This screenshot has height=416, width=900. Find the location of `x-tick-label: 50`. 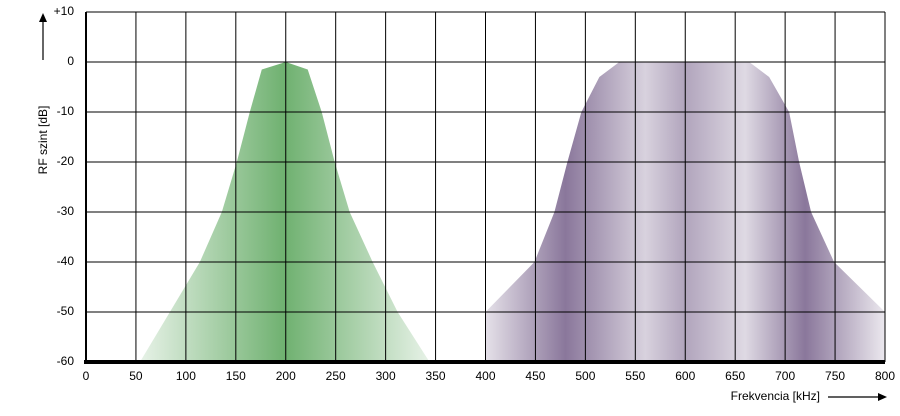

x-tick-label: 50 is located at coordinates (136, 376).